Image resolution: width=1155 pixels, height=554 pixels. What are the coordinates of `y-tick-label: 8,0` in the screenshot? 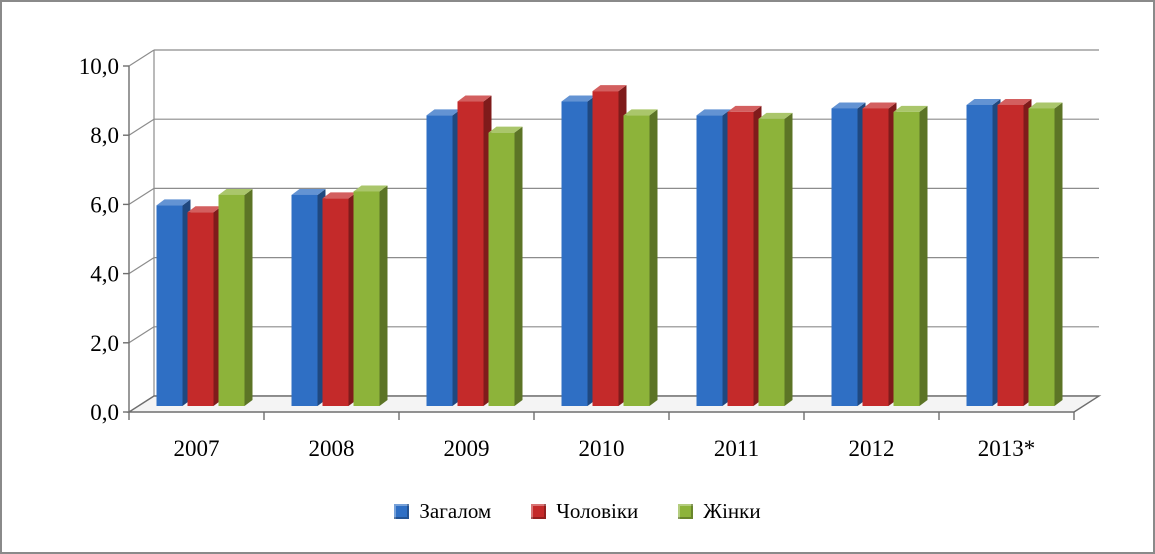 It's located at (104, 135).